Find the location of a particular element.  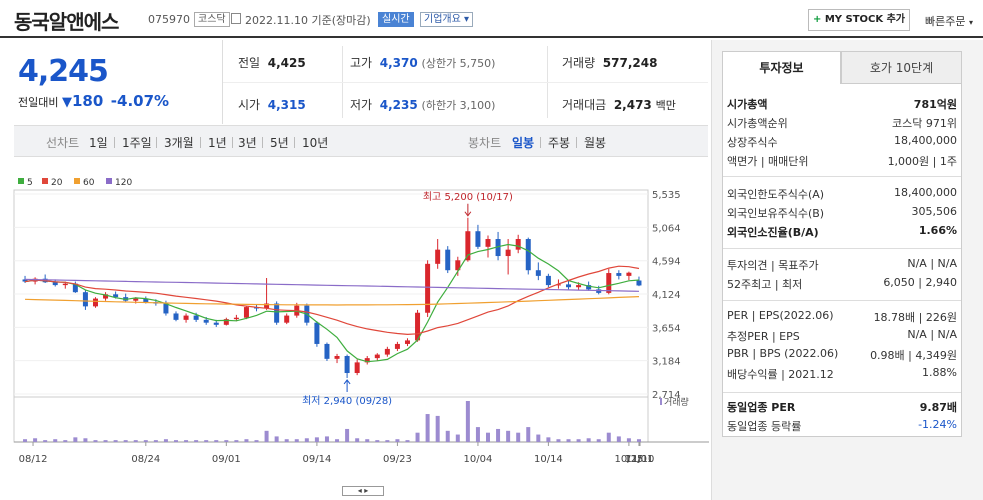

y-tick-label: 4,124 is located at coordinates (666, 295).